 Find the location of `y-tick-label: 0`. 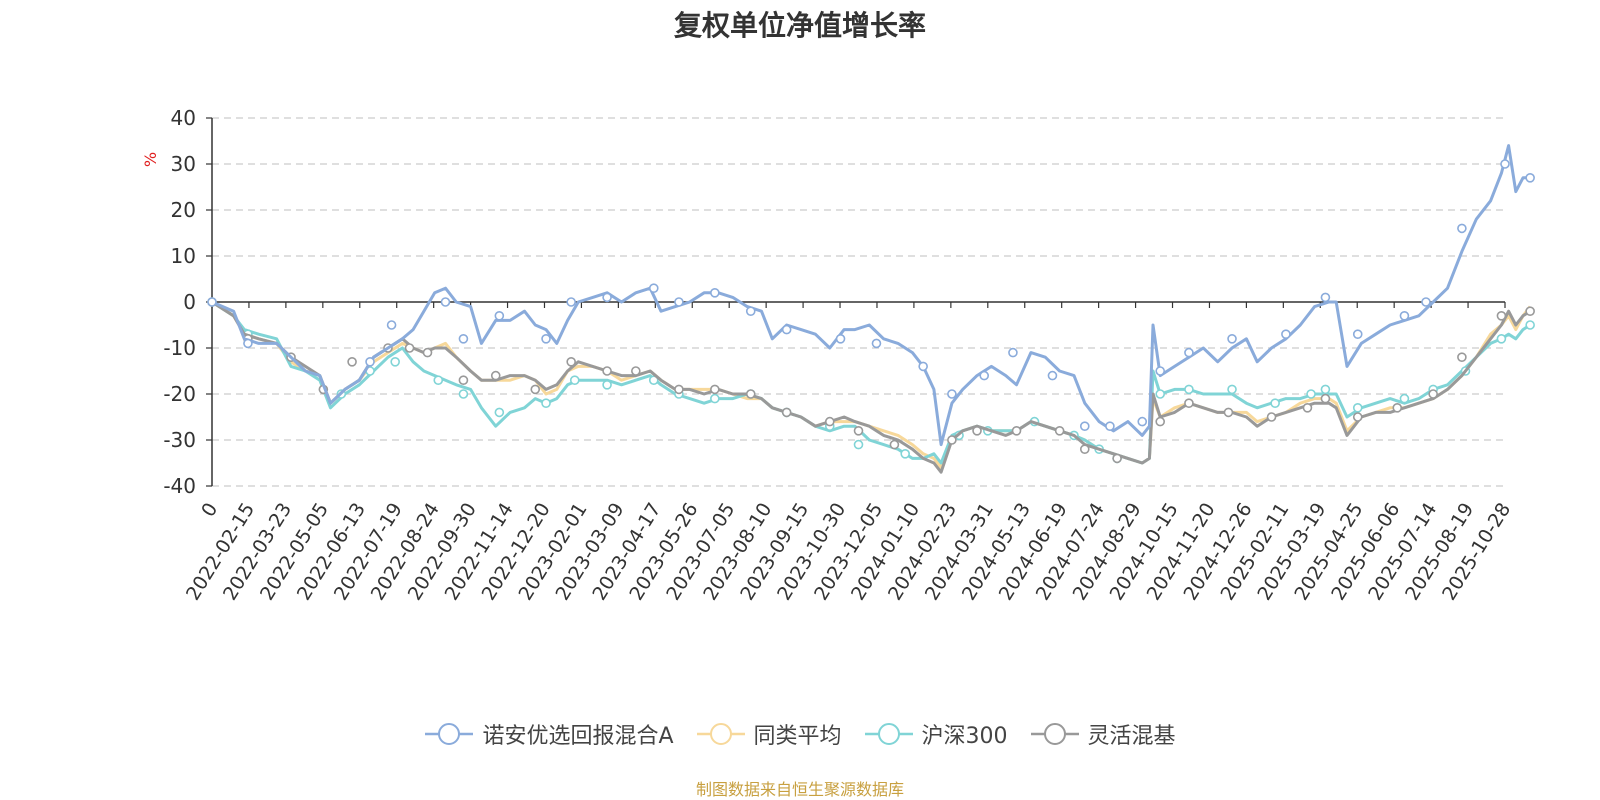

y-tick-label: 0 is located at coordinates (189, 302).